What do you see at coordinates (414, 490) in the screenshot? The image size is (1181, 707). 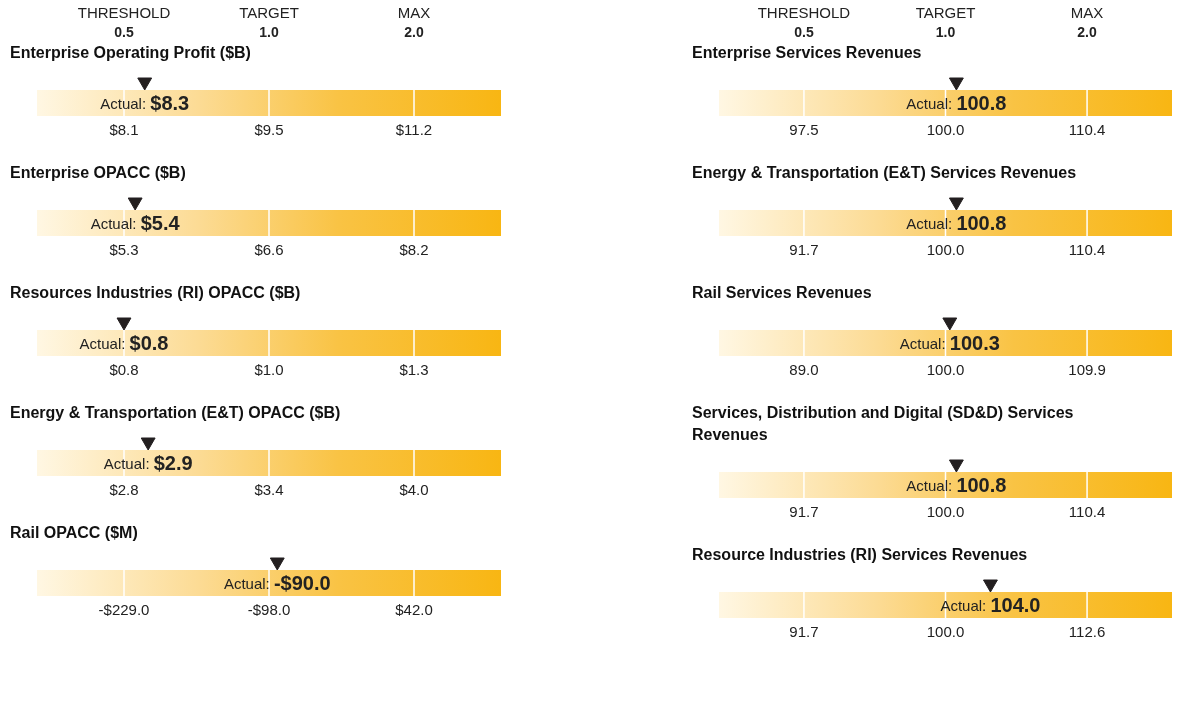 I see `text: $4.0` at bounding box center [414, 490].